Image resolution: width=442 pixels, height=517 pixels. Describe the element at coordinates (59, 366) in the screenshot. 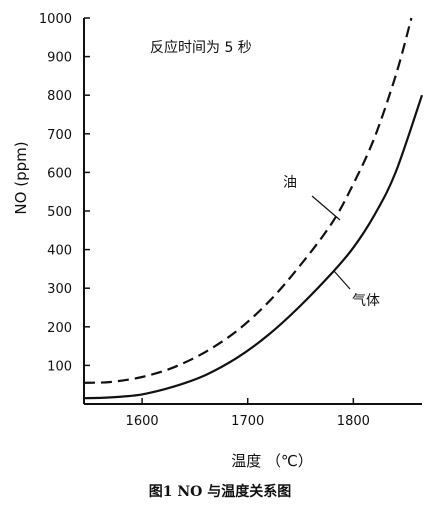

I see `y-tick-label: 100` at that location.